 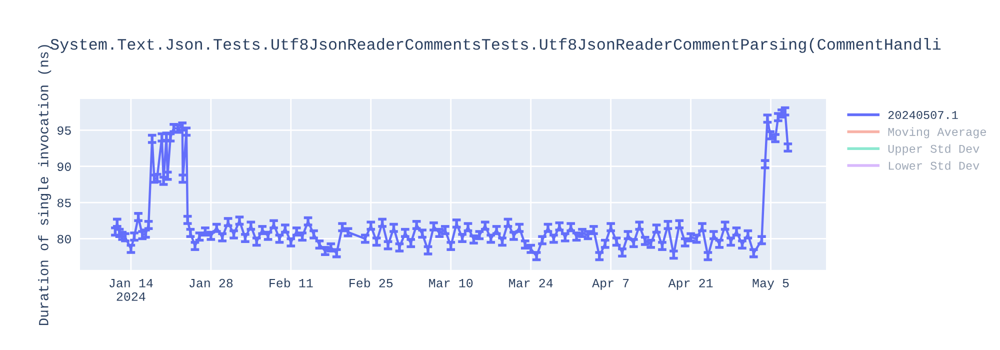 I want to click on chart-title: System.Text.Json.Tests.Utf8JsonReaderCommentsTests.Utf8JsonReaderCommentParsing(CommentHandli, so click(x=495, y=45).